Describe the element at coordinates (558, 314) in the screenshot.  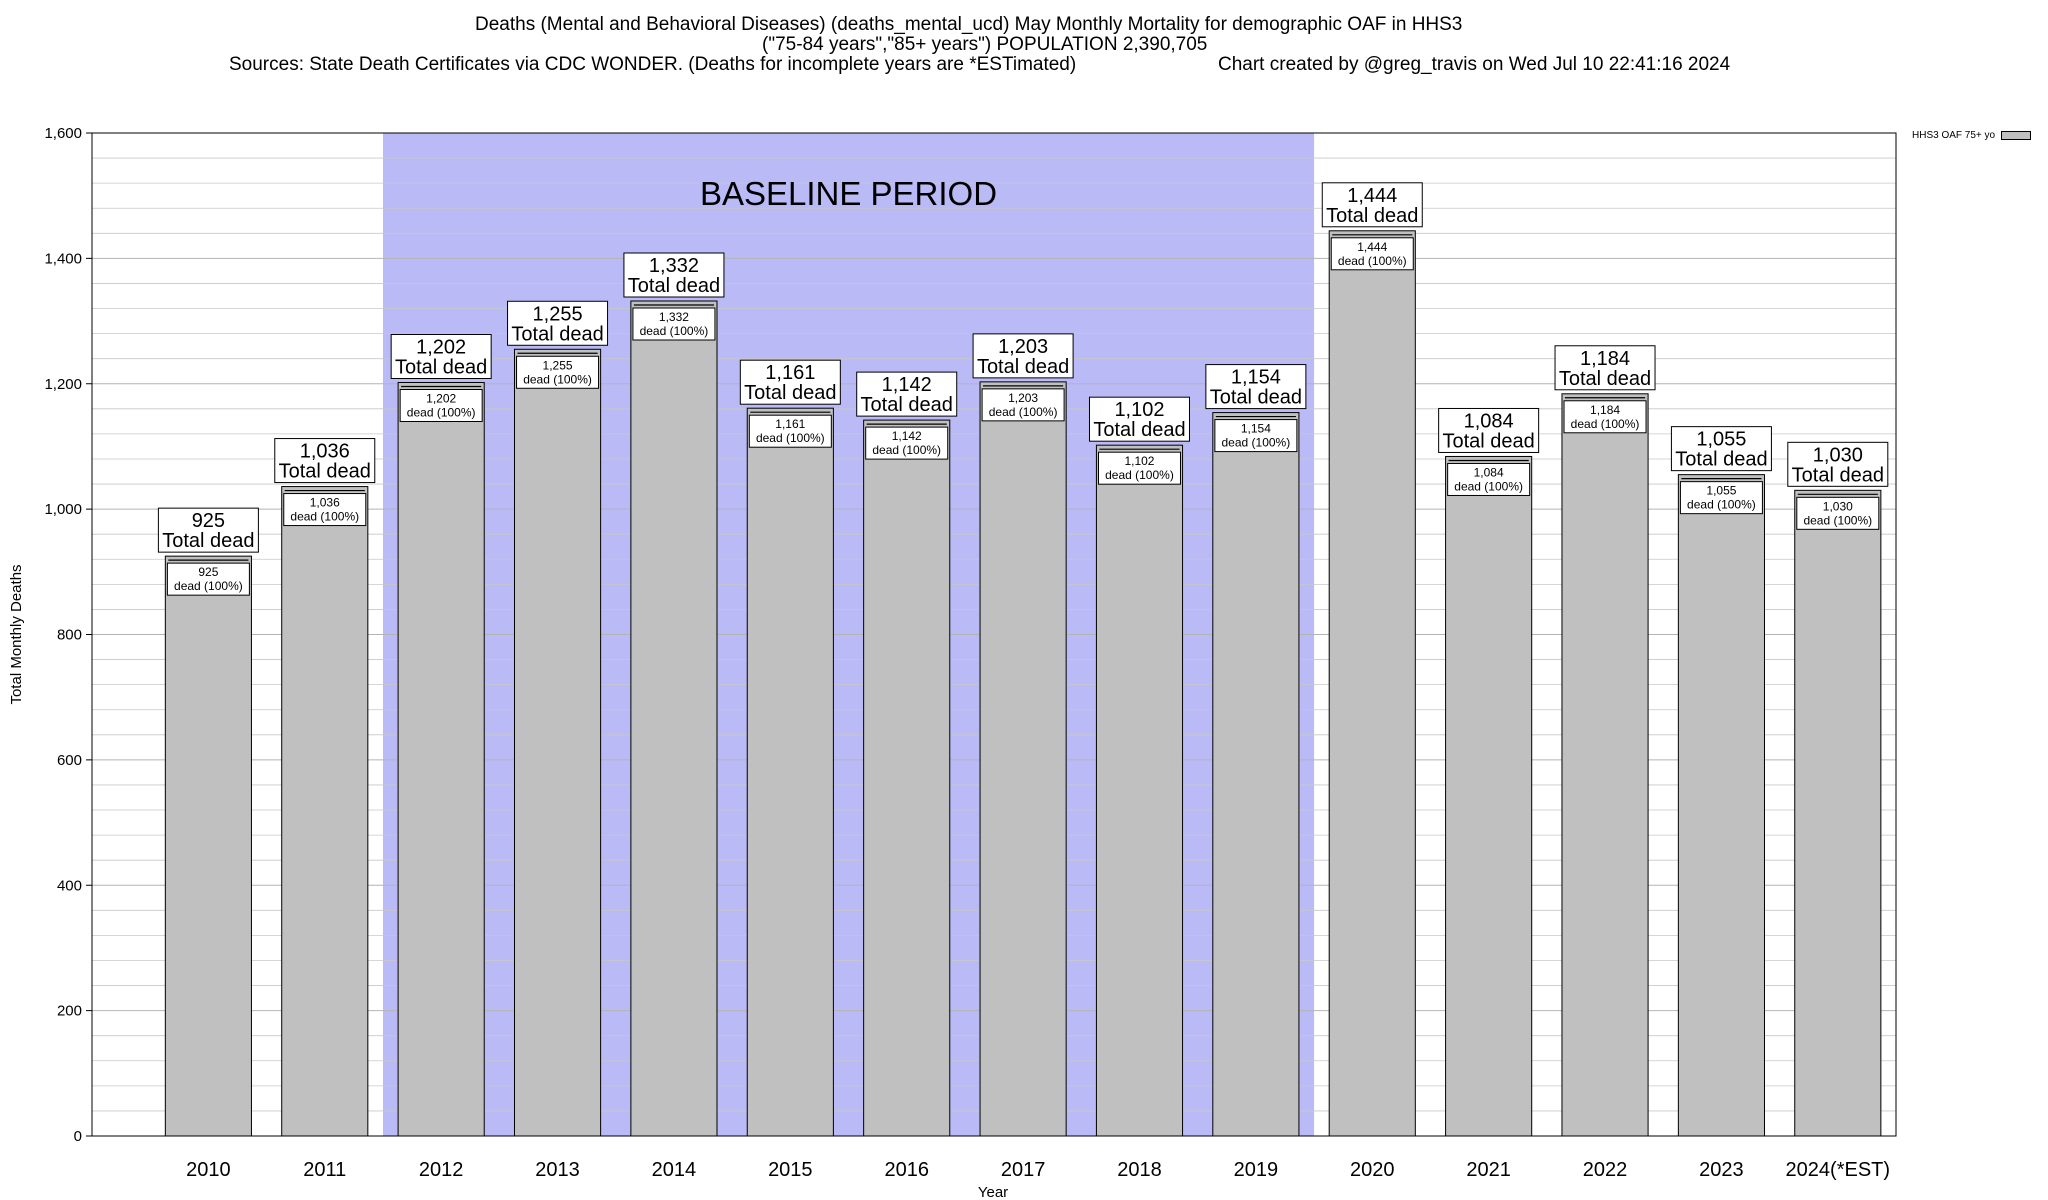
I see `total-value-label: 1,255` at that location.